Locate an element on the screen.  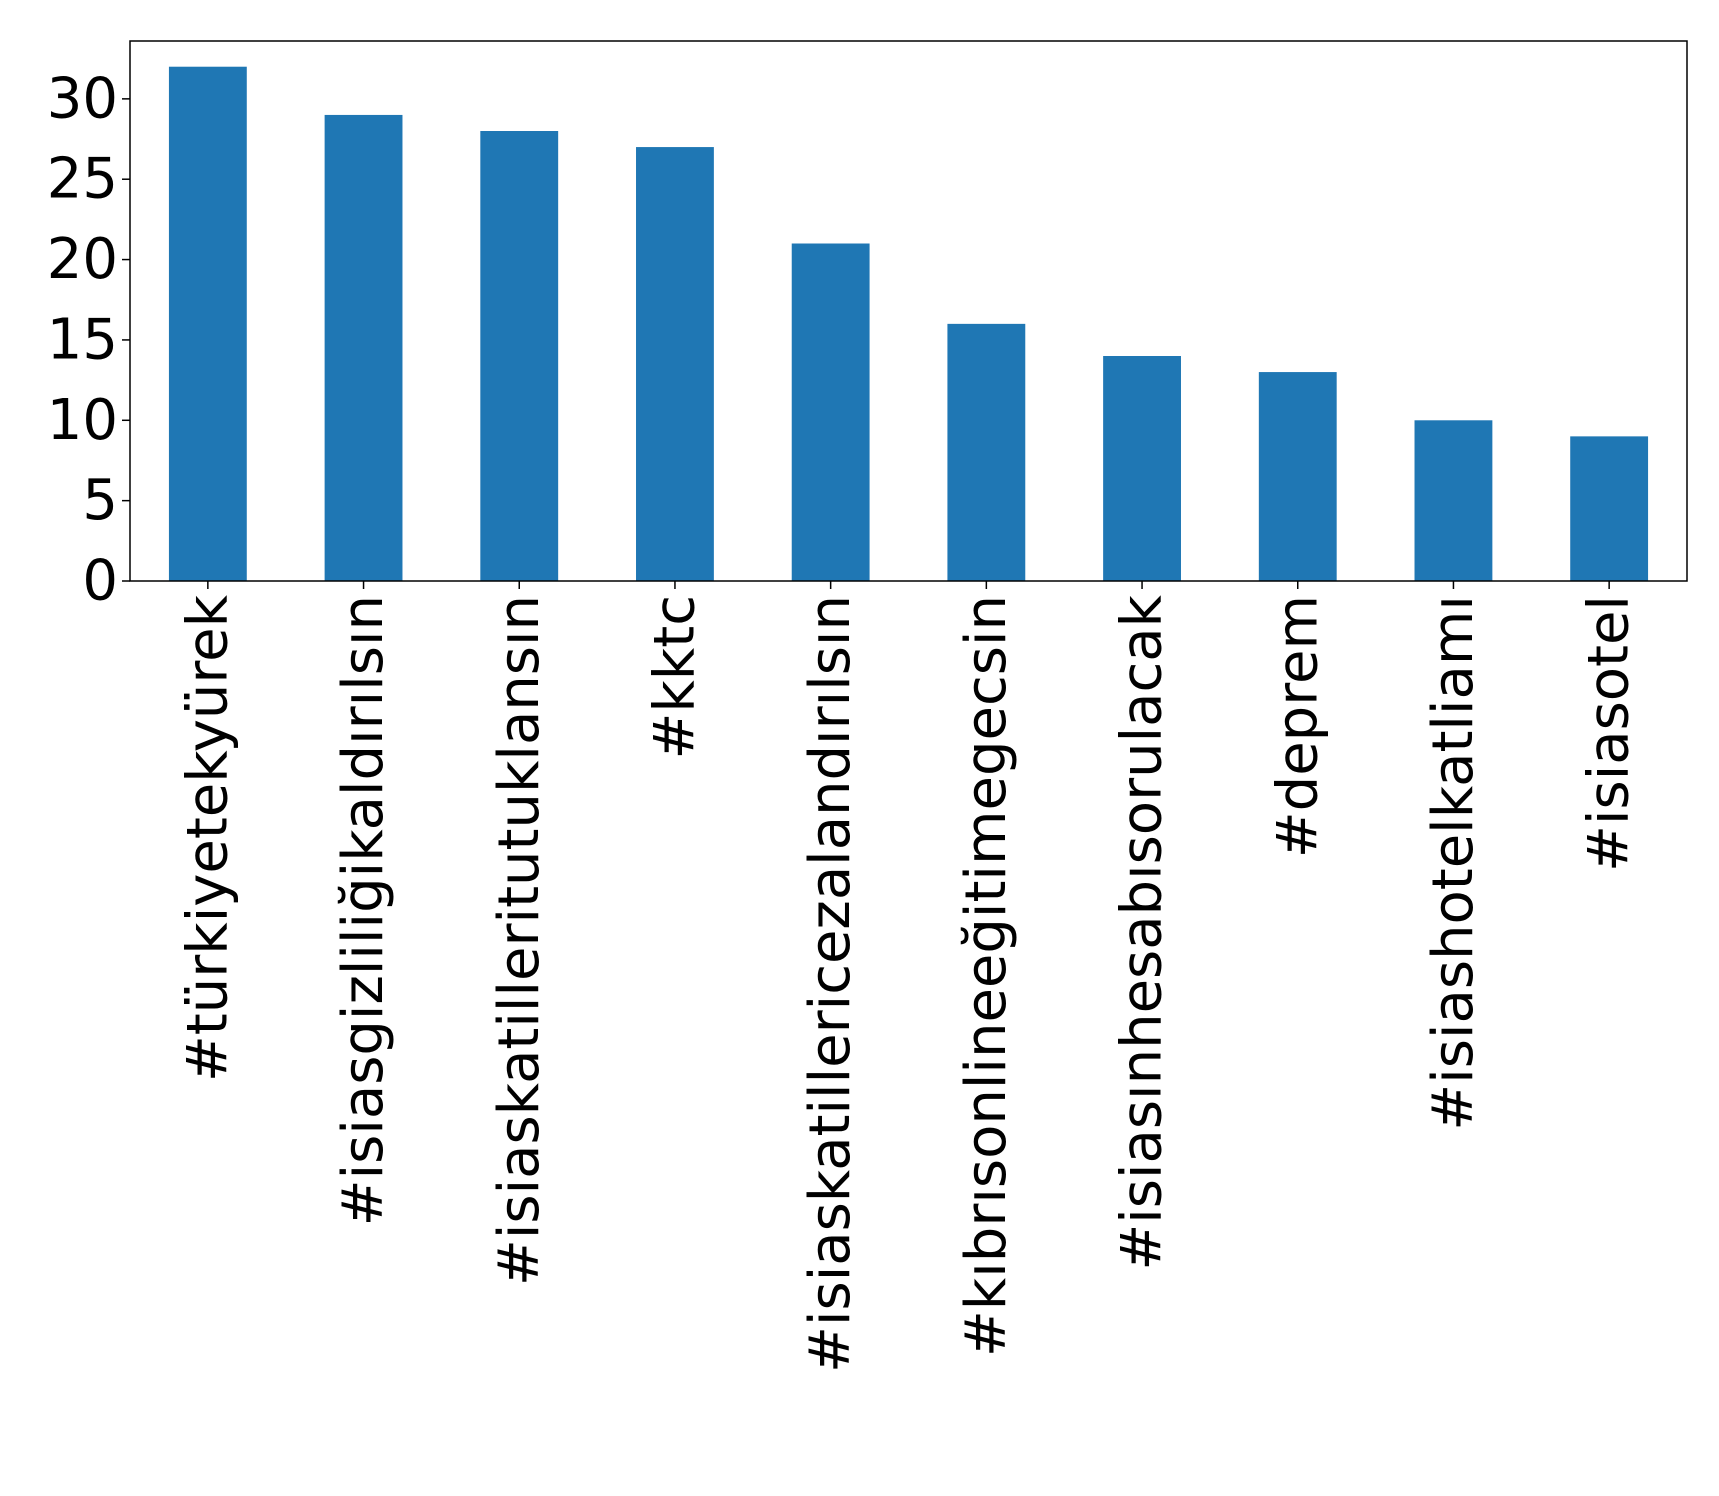
x-tick-label: #kıbrısonlineeğitimegecsin is located at coordinates (986, 976).